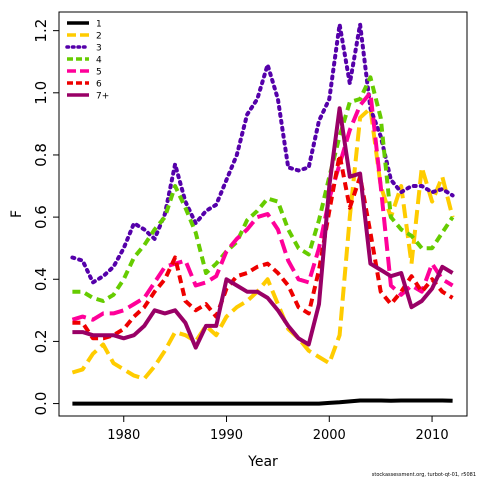 This screenshot has height=480, width=480. I want to click on x-axis: 1980 1990 2000 2010, so click(278, 429).